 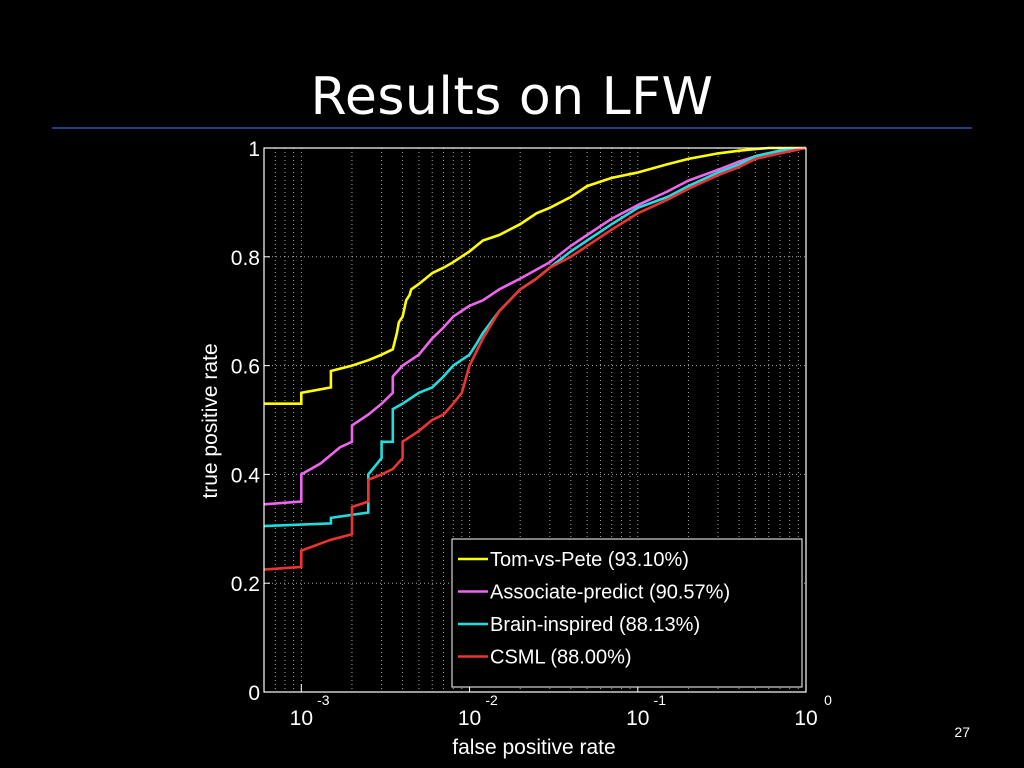 What do you see at coordinates (246, 475) in the screenshot?
I see `y-tick-label: 0.4` at bounding box center [246, 475].